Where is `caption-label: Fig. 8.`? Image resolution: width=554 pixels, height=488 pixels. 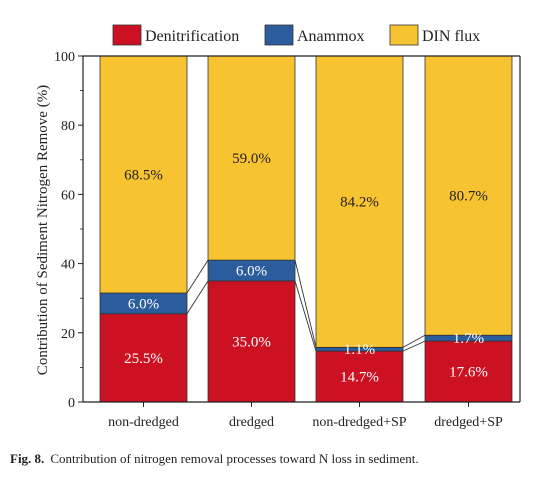 caption-label: Fig. 8. is located at coordinates (27, 458).